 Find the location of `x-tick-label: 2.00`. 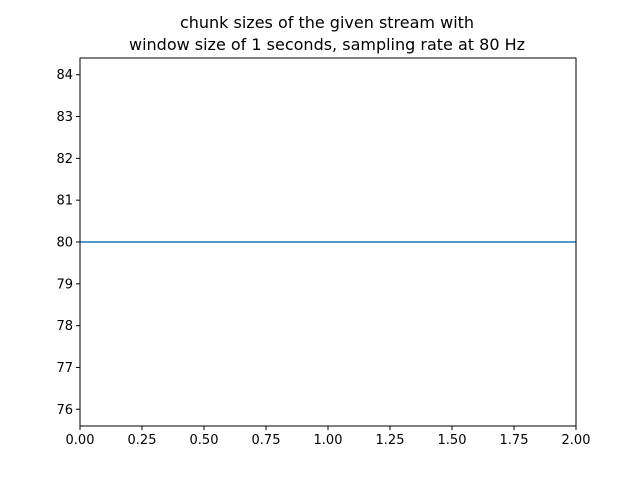

x-tick-label: 2.00 is located at coordinates (576, 440).